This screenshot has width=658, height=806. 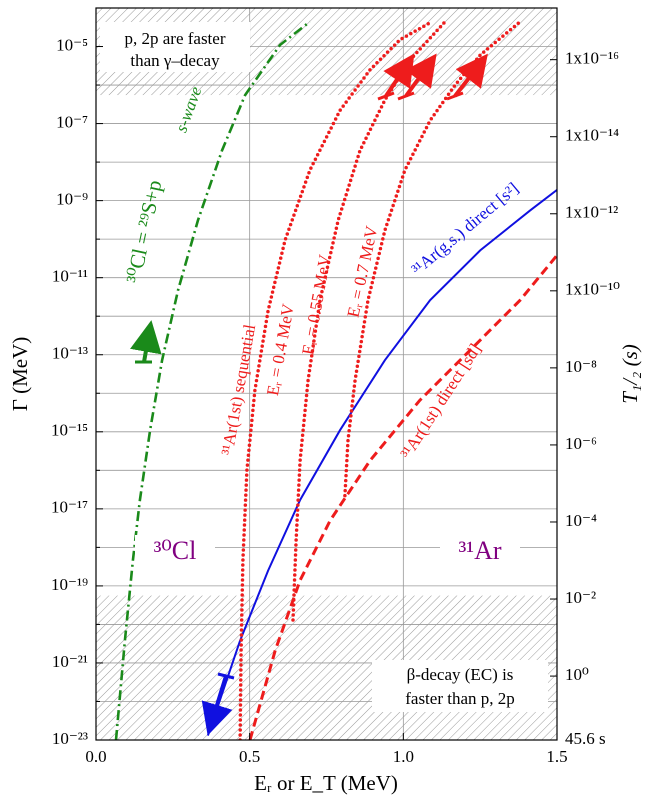 What do you see at coordinates (72, 199) in the screenshot?
I see `y-tick-label: 10⁻⁹` at bounding box center [72, 199].